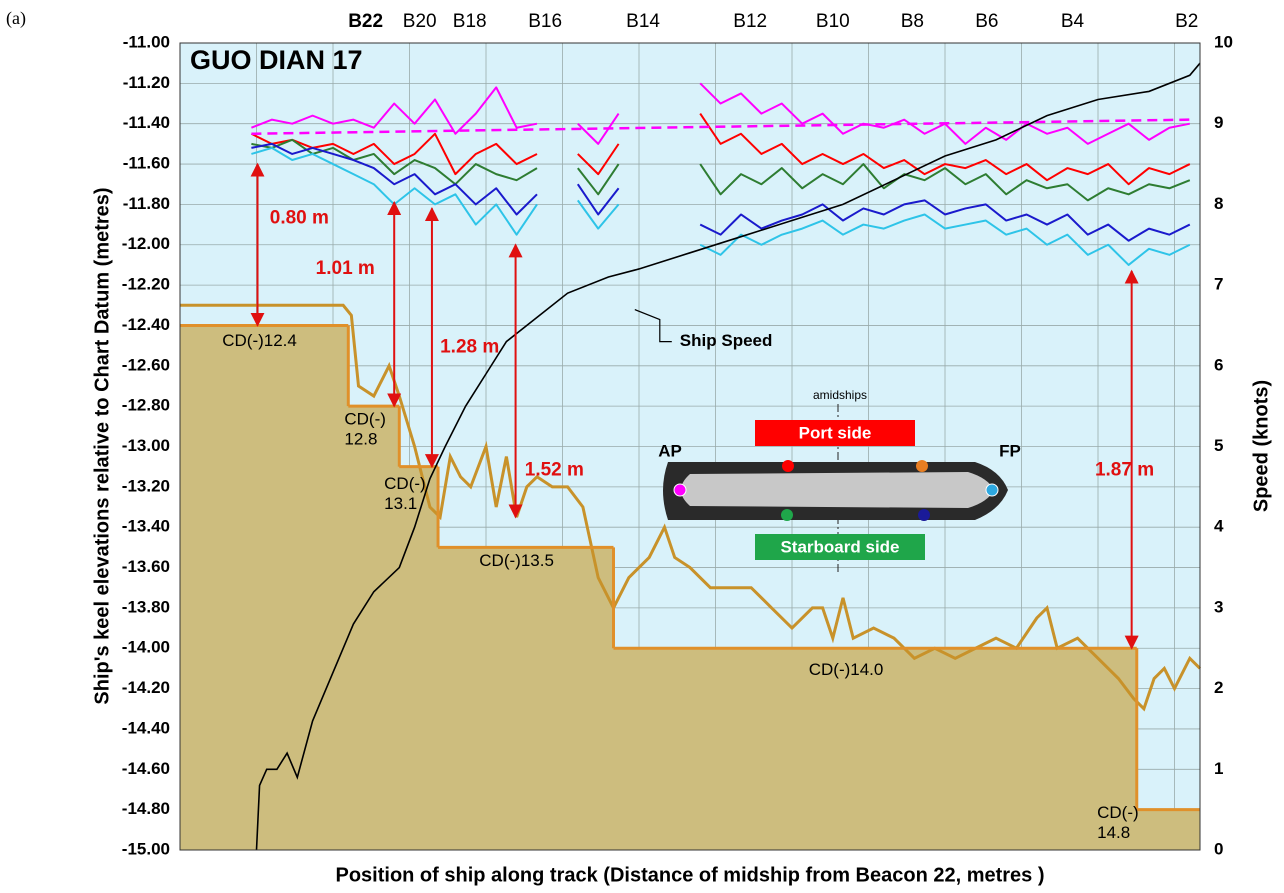  What do you see at coordinates (146, 445) in the screenshot?
I see `y-tick-label: -13.00` at bounding box center [146, 445].